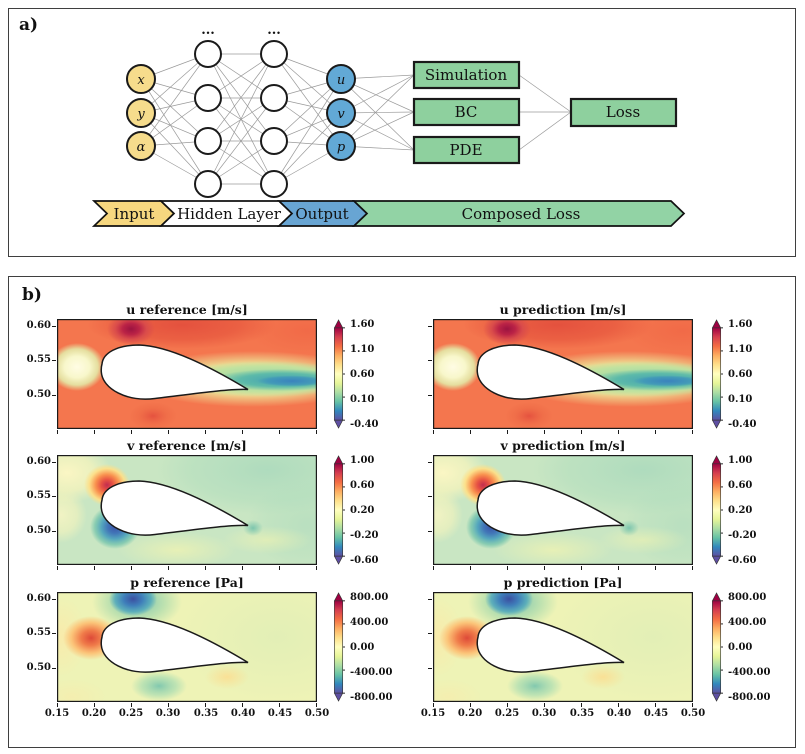 The width and height of the screenshot is (805, 754). I want to click on colorbar-tick-label: 1.60, so click(740, 324).